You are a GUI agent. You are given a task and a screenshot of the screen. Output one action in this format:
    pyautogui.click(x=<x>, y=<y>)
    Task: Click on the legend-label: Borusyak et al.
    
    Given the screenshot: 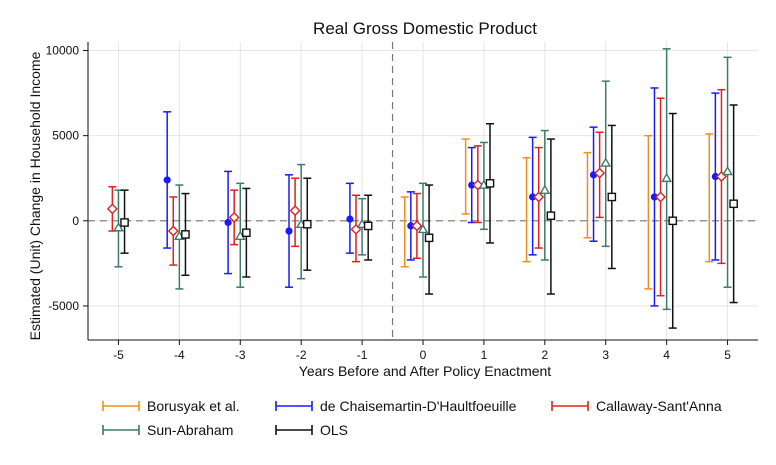 What is the action you would take?
    pyautogui.click(x=193, y=406)
    